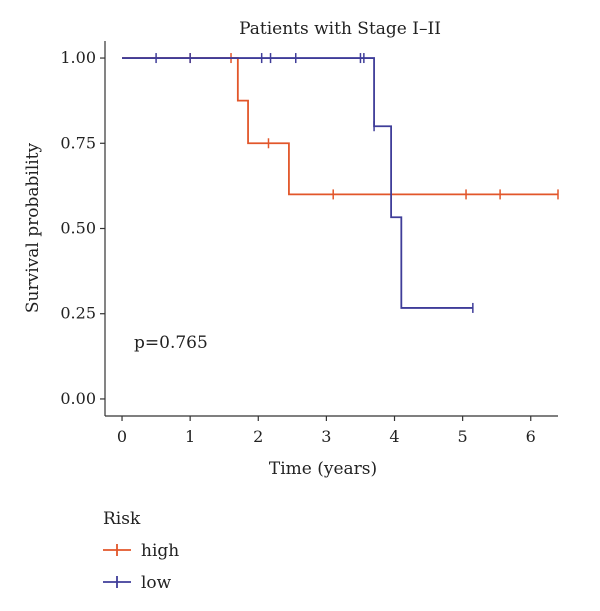 This screenshot has width=600, height=611. Describe the element at coordinates (323, 469) in the screenshot. I see `x-axis-title: Time (years)` at that location.